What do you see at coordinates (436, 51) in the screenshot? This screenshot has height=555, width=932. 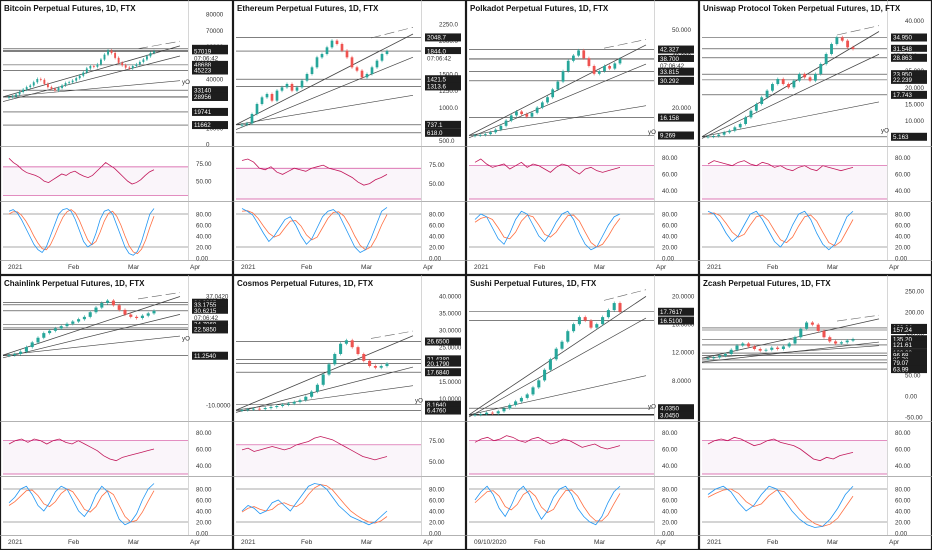 I see `price-level-label: 1844.0` at bounding box center [436, 51].